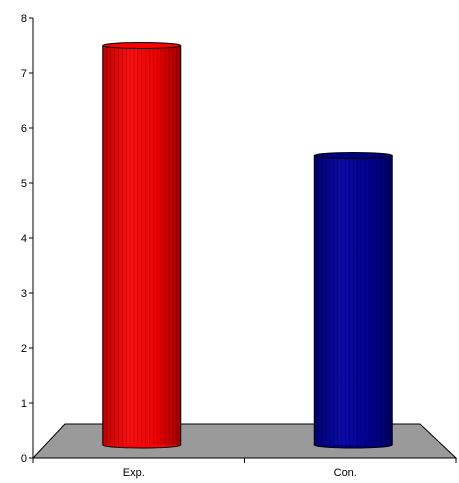 The height and width of the screenshot is (483, 459). I want to click on bar-con, so click(353, 300).